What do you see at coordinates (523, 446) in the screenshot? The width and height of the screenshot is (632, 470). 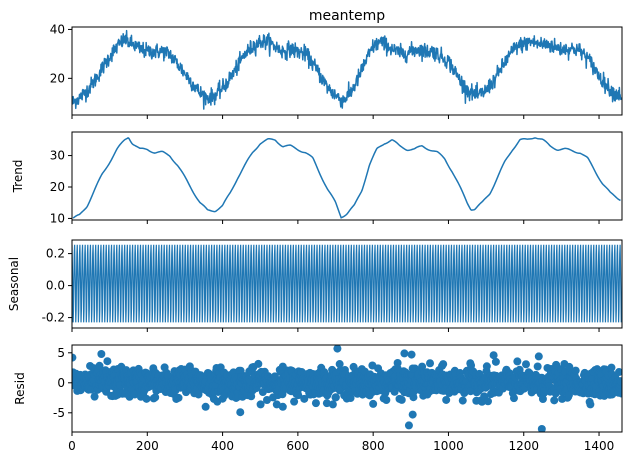 I see `x-tick-label: 1200` at bounding box center [523, 446].